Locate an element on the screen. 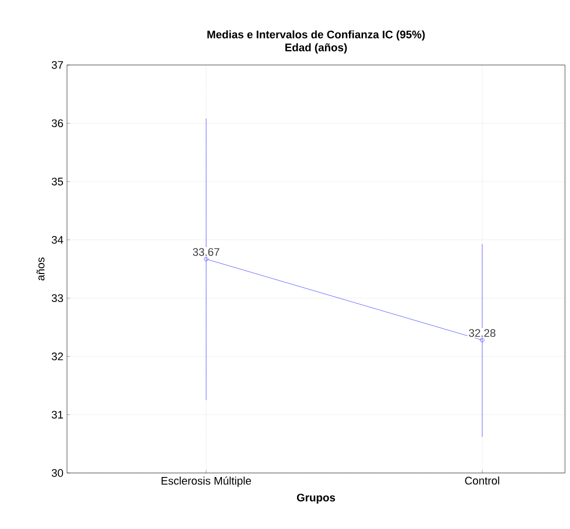 This screenshot has height=529, width=570. chart-subtitle: Edad (años) is located at coordinates (316, 48).